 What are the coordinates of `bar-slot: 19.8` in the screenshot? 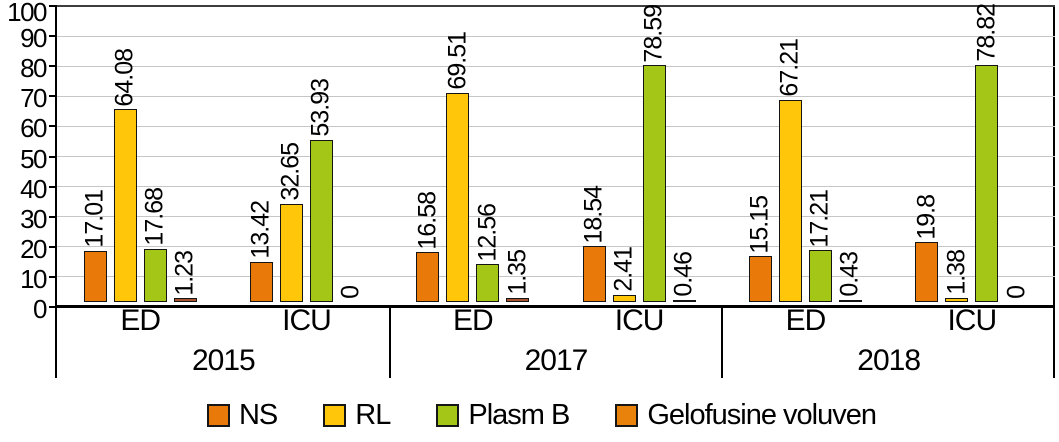 It's located at (926, 154).